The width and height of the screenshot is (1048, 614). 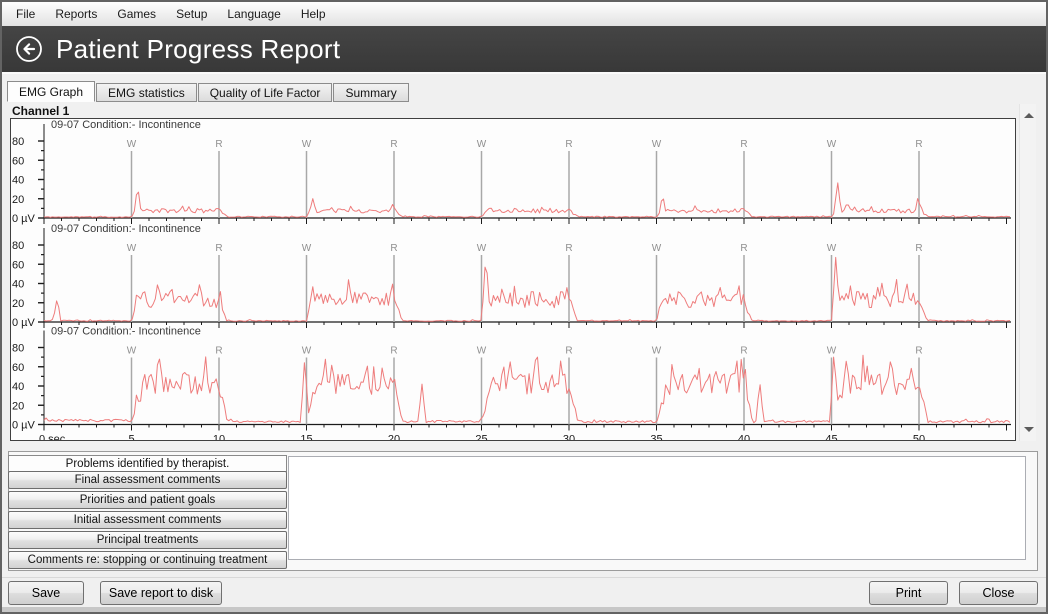 What do you see at coordinates (1029, 429) in the screenshot?
I see `scroll-down-arrow-icon` at bounding box center [1029, 429].